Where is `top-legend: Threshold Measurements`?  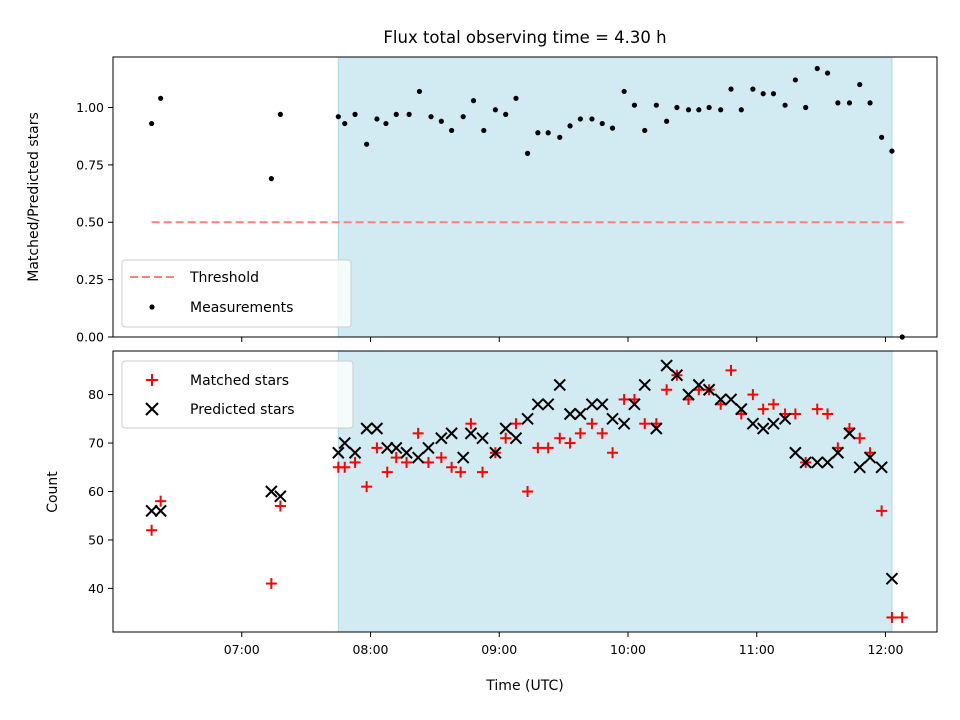
top-legend: Threshold Measurements is located at coordinates (236, 293).